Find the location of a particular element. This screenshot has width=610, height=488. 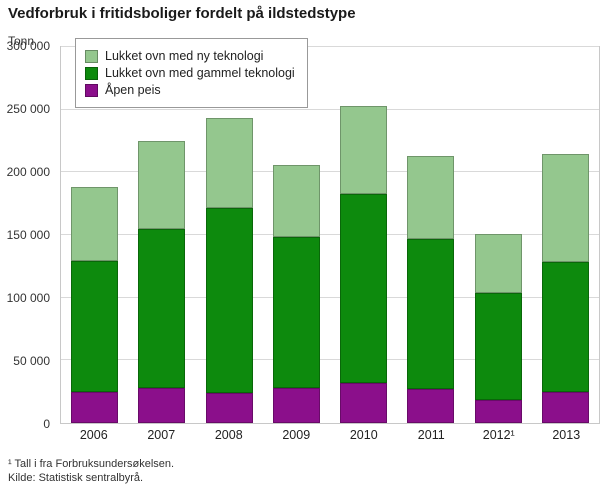

x-tick-label: 2012¹ is located at coordinates (498, 435).